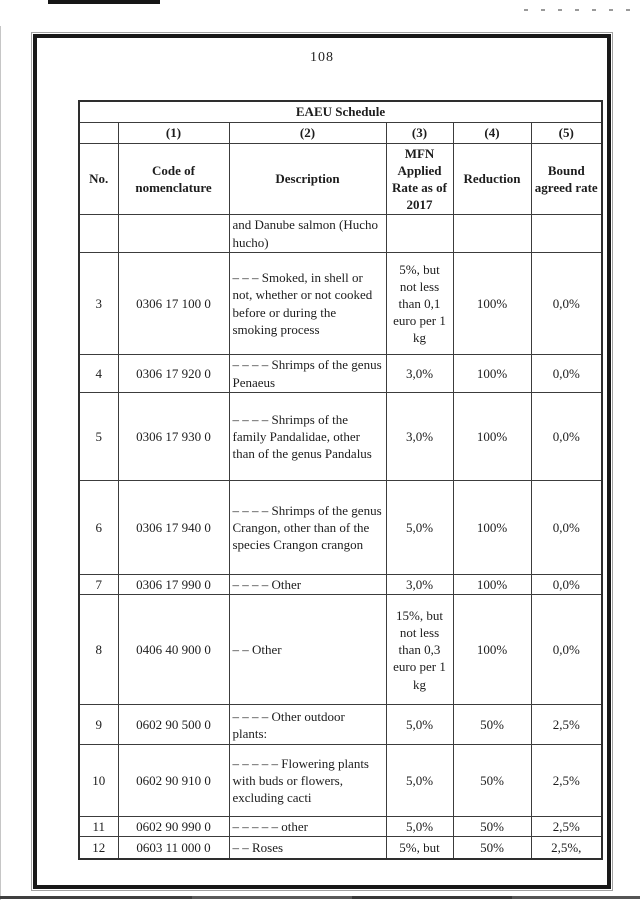  What do you see at coordinates (98, 528) in the screenshot?
I see `cell-no: 6` at bounding box center [98, 528].